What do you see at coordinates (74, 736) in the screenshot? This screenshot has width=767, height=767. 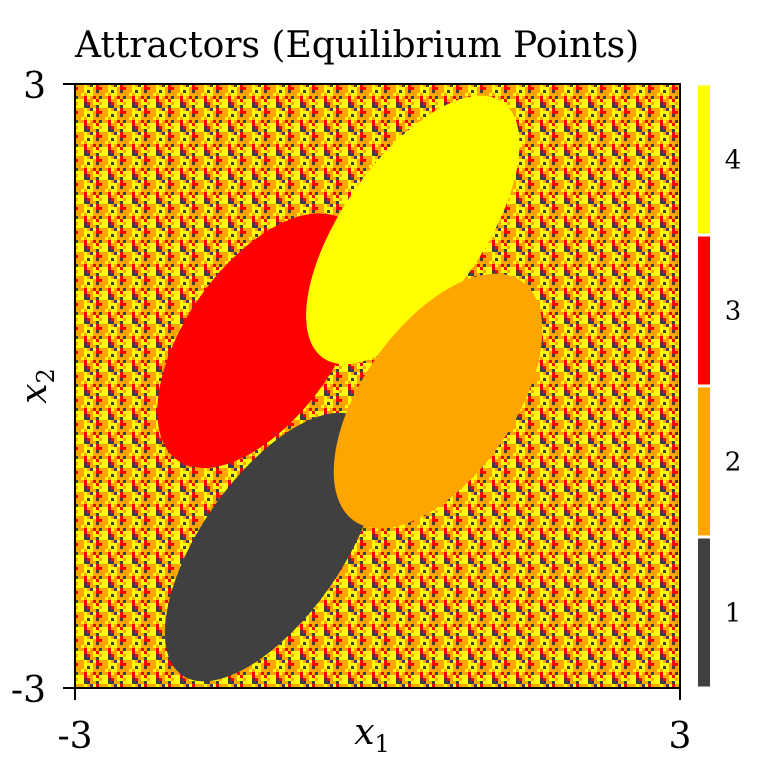 I see `x-tick-label-min: -3` at bounding box center [74, 736].